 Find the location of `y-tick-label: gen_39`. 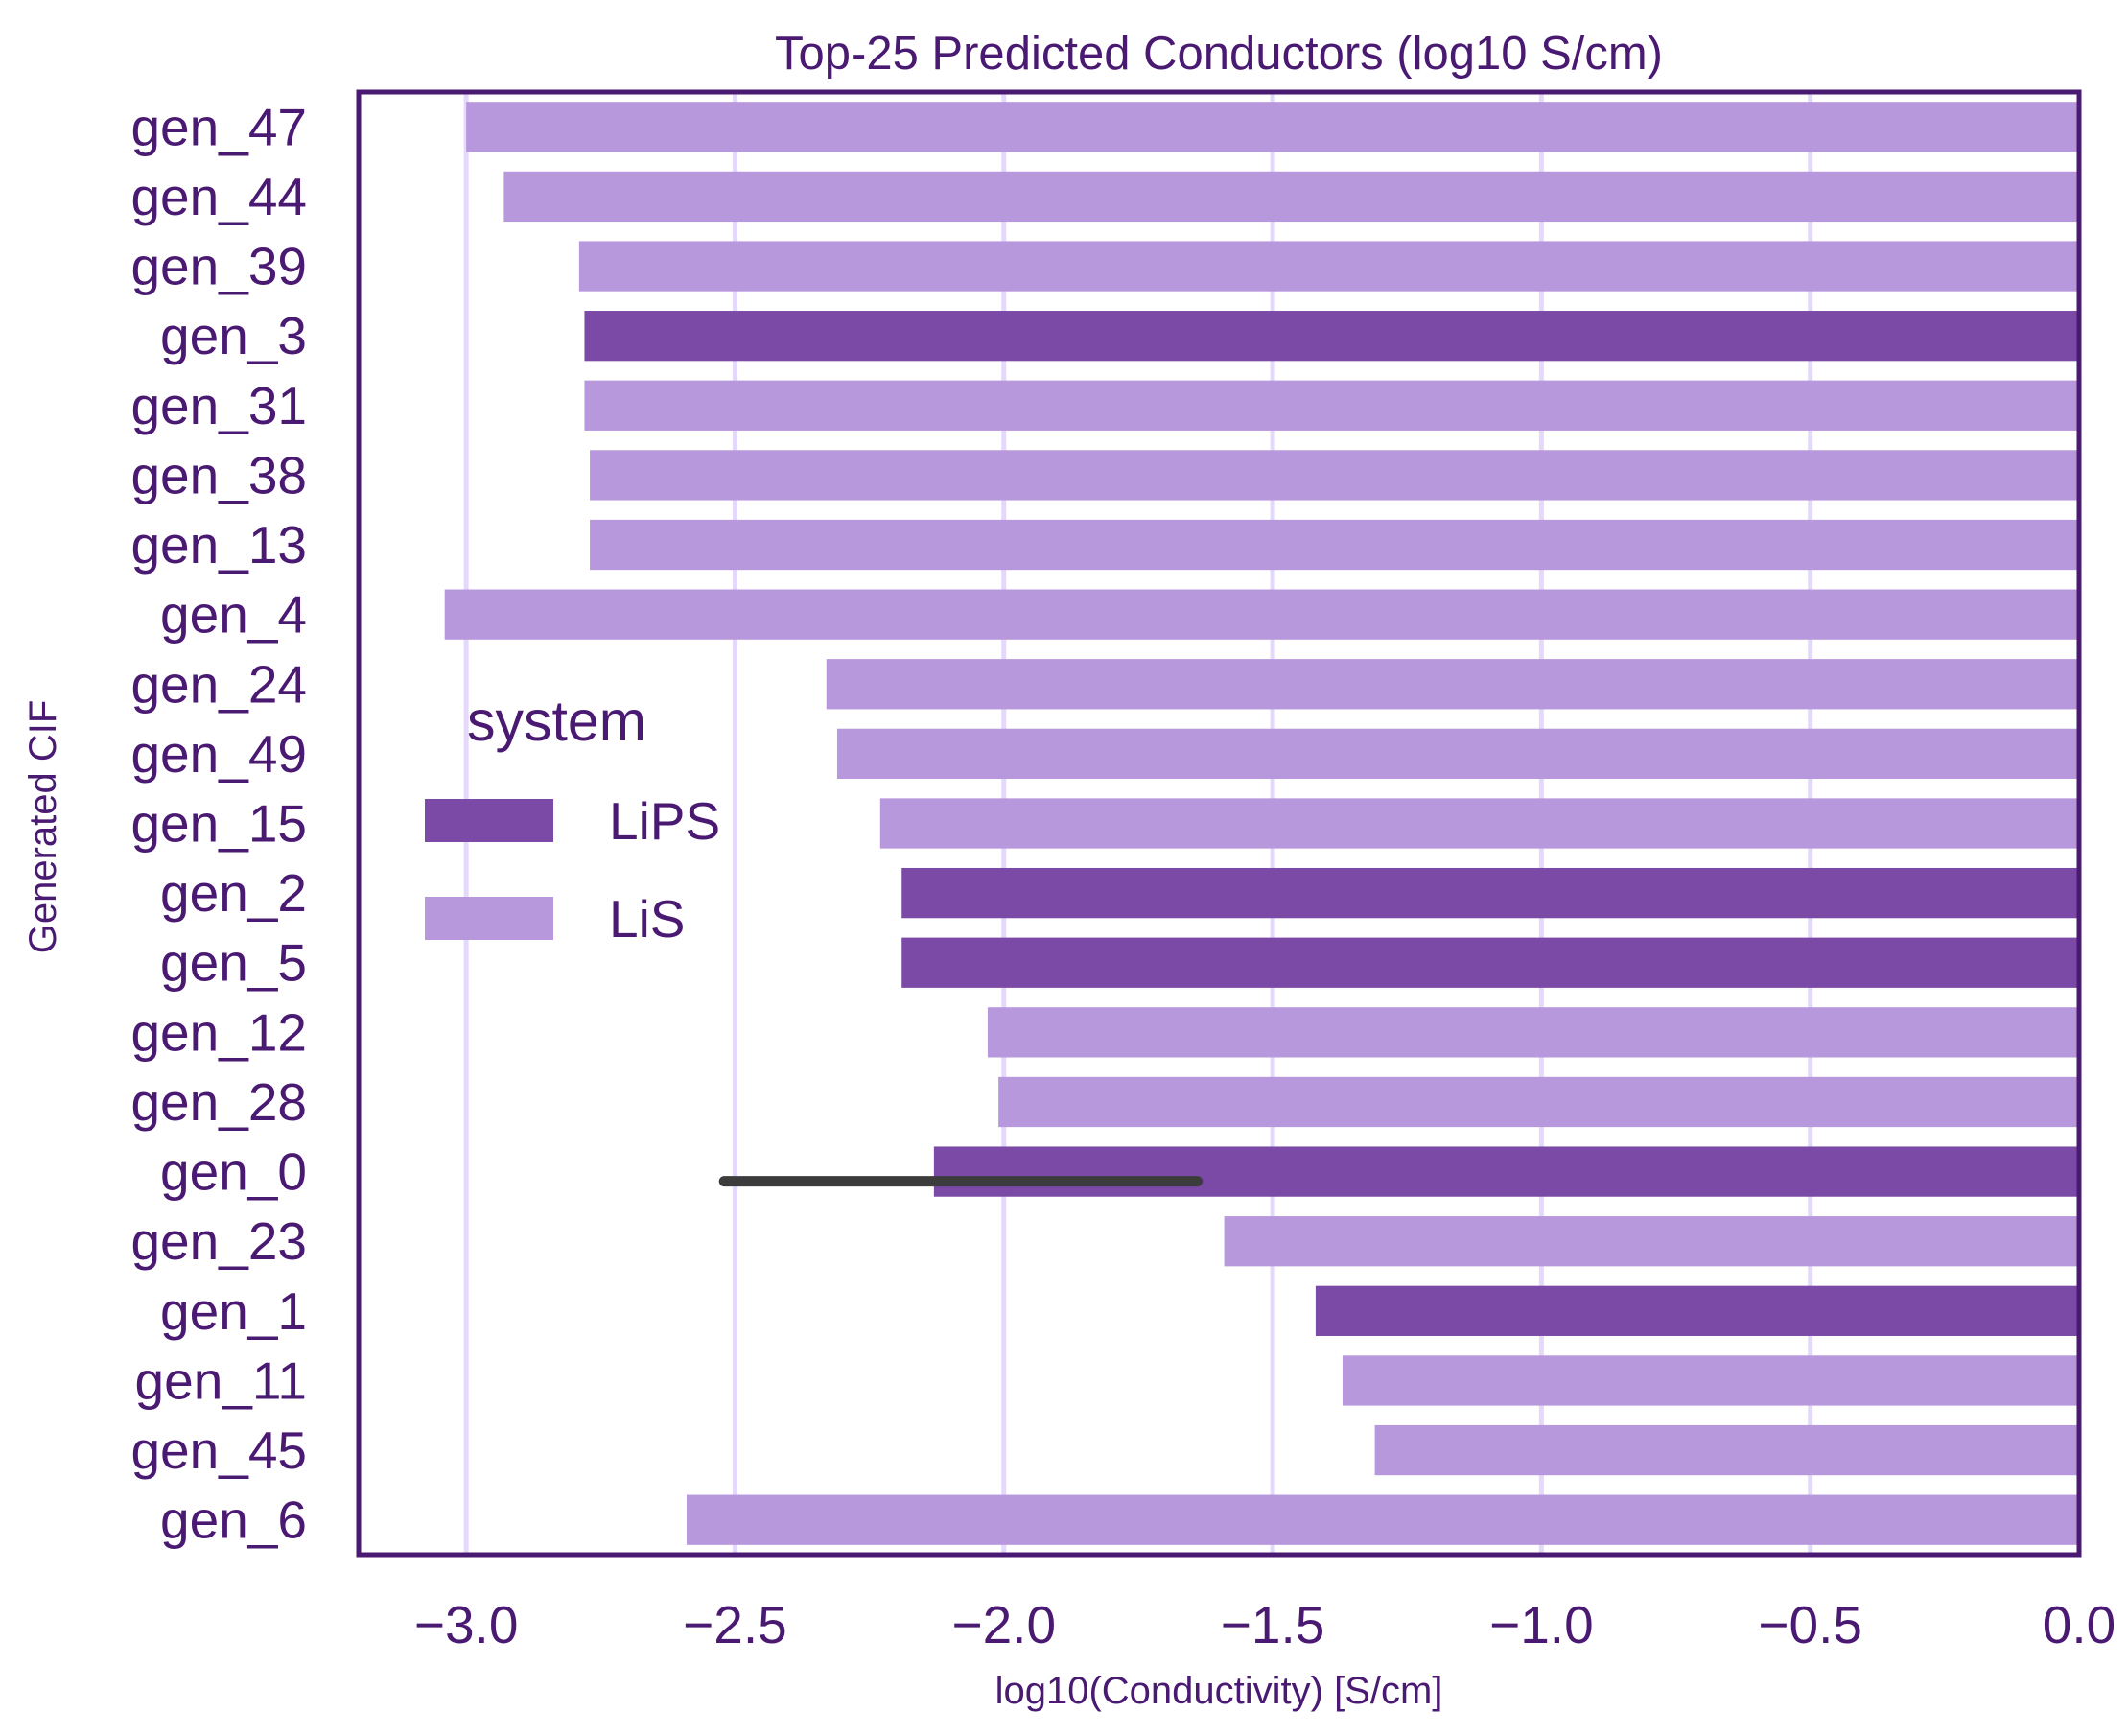

y-tick-label: gen_39 is located at coordinates (219, 266).